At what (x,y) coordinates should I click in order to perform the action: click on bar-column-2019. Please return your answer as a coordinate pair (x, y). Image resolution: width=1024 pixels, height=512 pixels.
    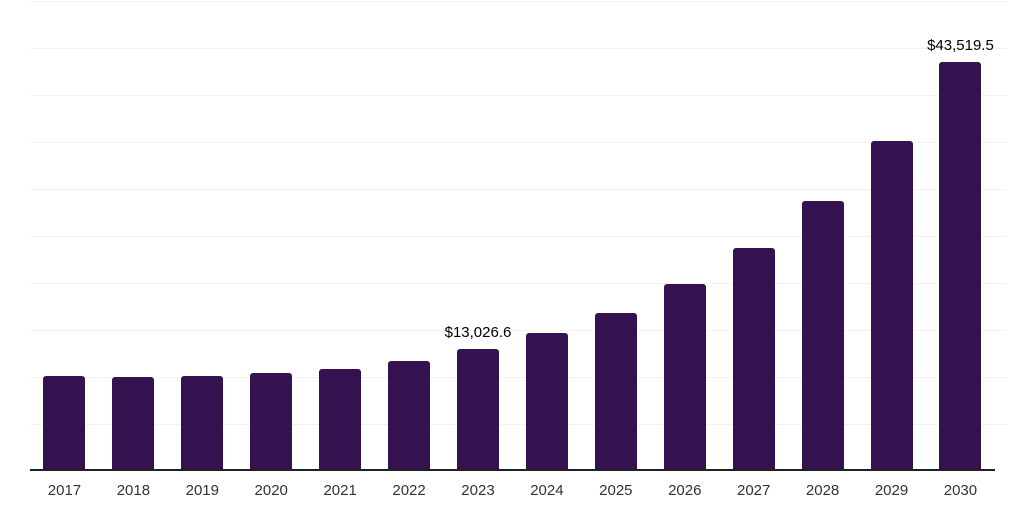
    Looking at the image, I should click on (202, 236).